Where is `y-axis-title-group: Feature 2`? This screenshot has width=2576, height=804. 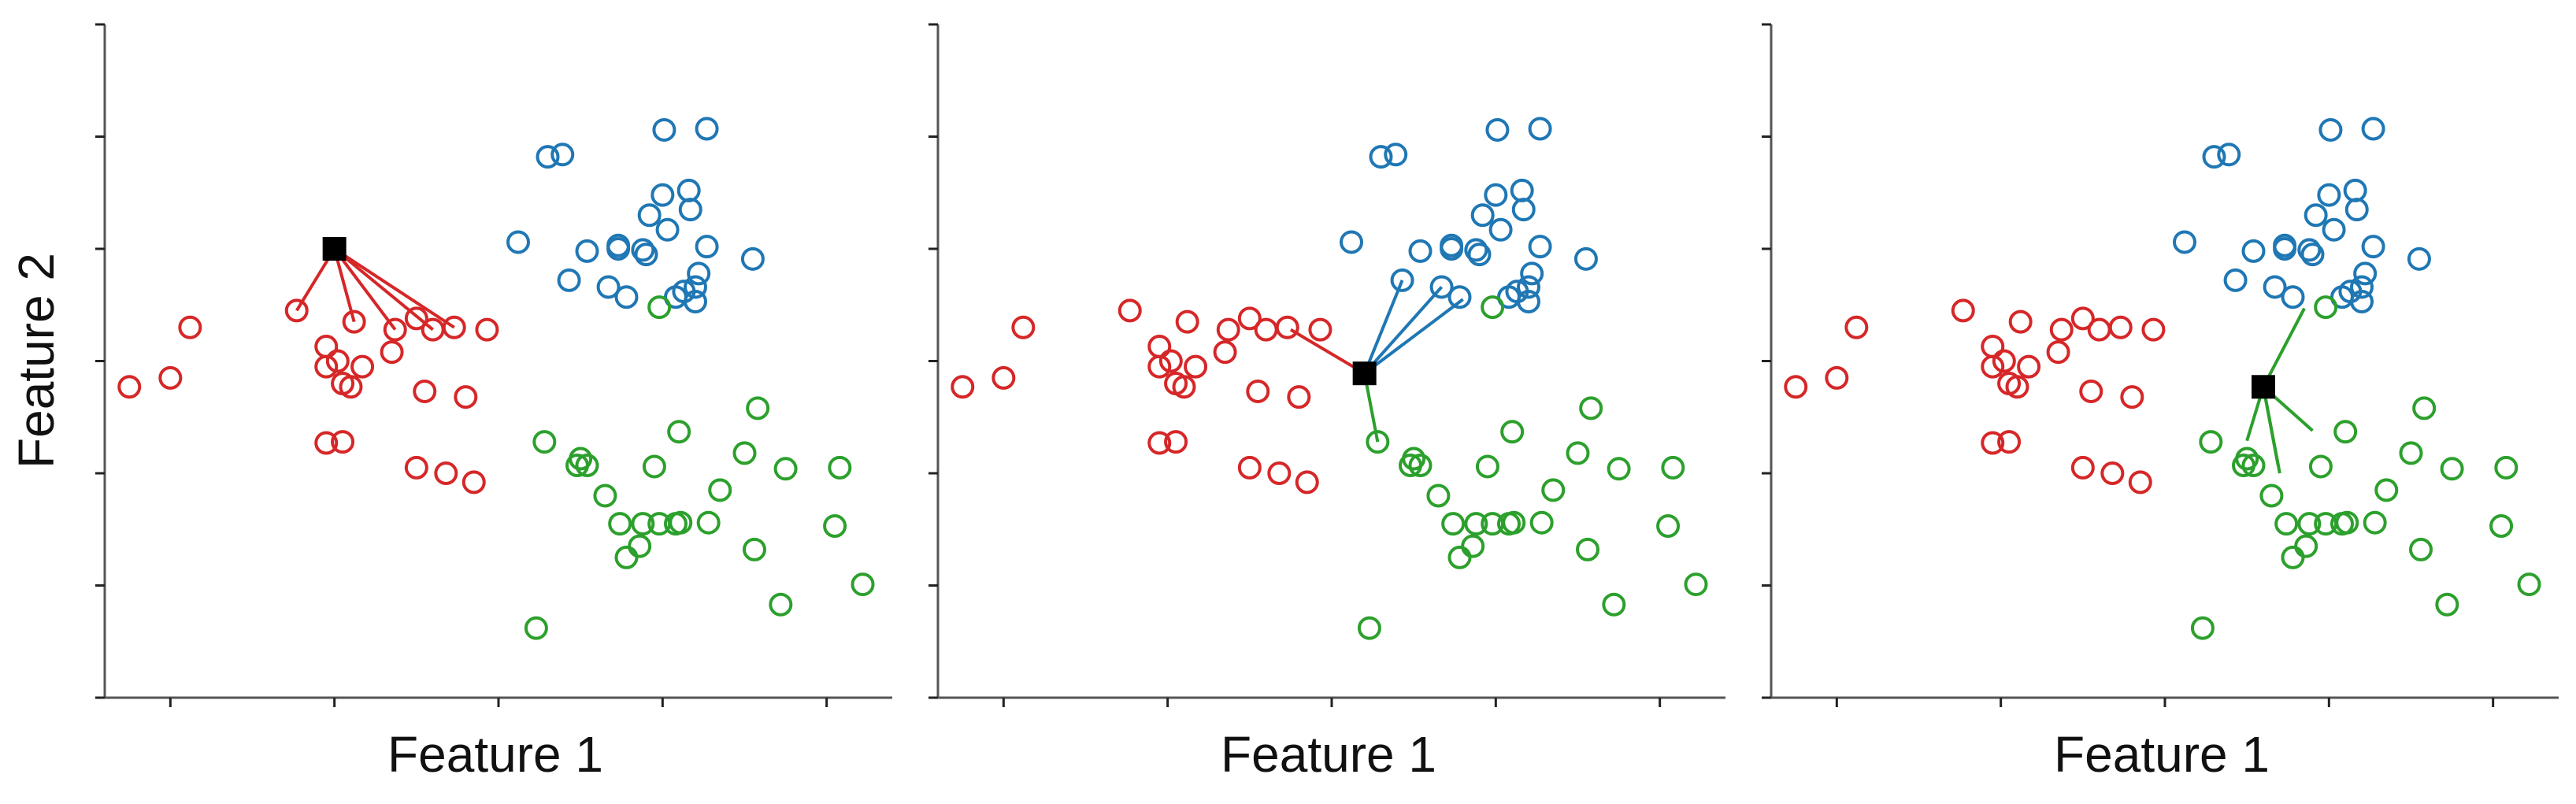
y-axis-title-group: Feature 2 is located at coordinates (36, 361).